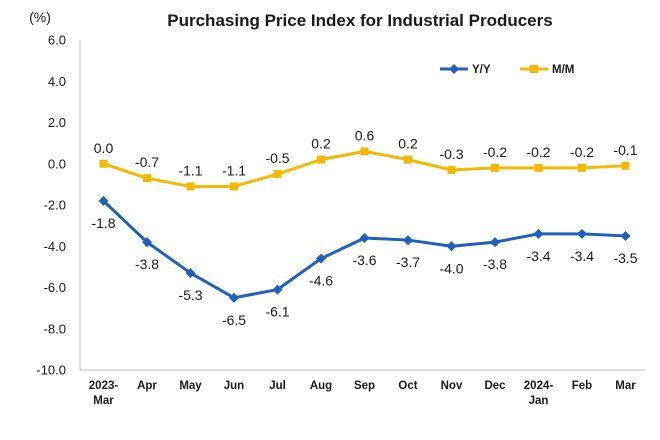 The height and width of the screenshot is (440, 660). Describe the element at coordinates (625, 258) in the screenshot. I see `data-label: -3.5` at that location.